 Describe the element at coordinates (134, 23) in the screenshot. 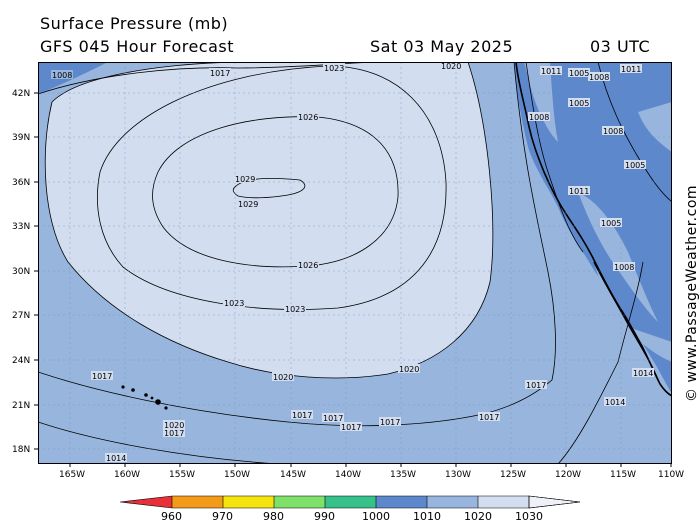

I see `map-title: Surface Pressure (mb)` at that location.